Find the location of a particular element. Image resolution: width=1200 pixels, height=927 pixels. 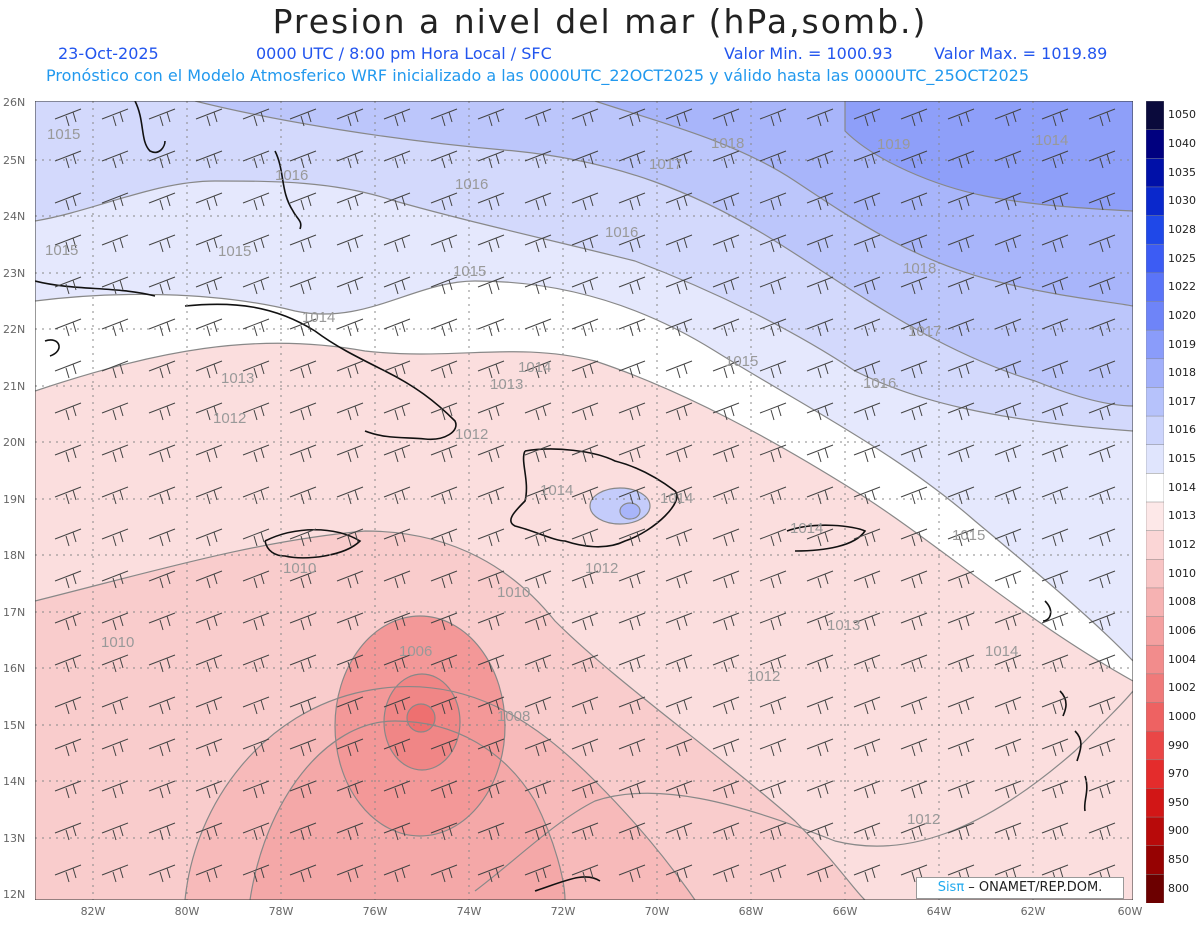

min-value: Valor Min. = 1000.93 is located at coordinates (808, 53).